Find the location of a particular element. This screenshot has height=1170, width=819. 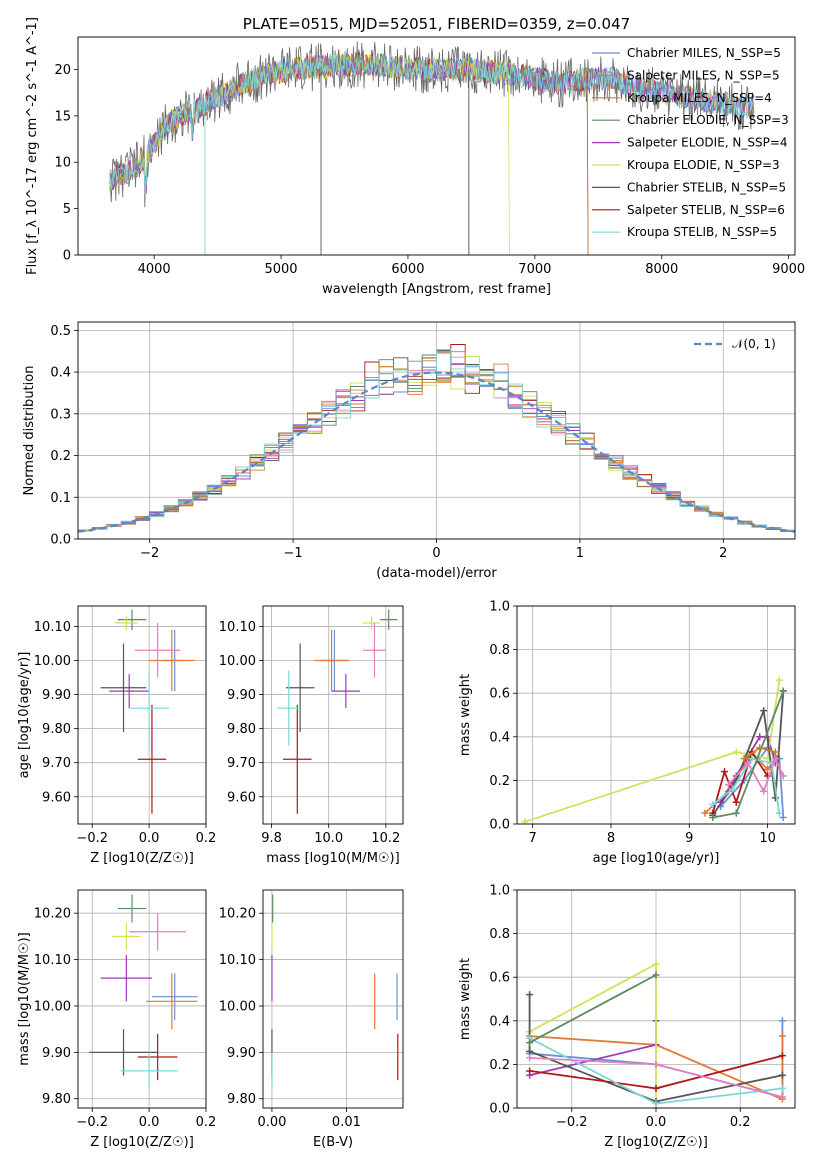

y-tick-label: 0.3 is located at coordinates (60, 414).